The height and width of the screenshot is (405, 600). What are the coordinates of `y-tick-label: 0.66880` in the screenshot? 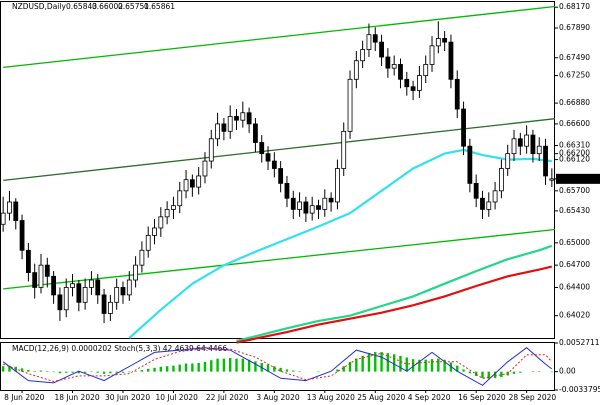 It's located at (574, 102).